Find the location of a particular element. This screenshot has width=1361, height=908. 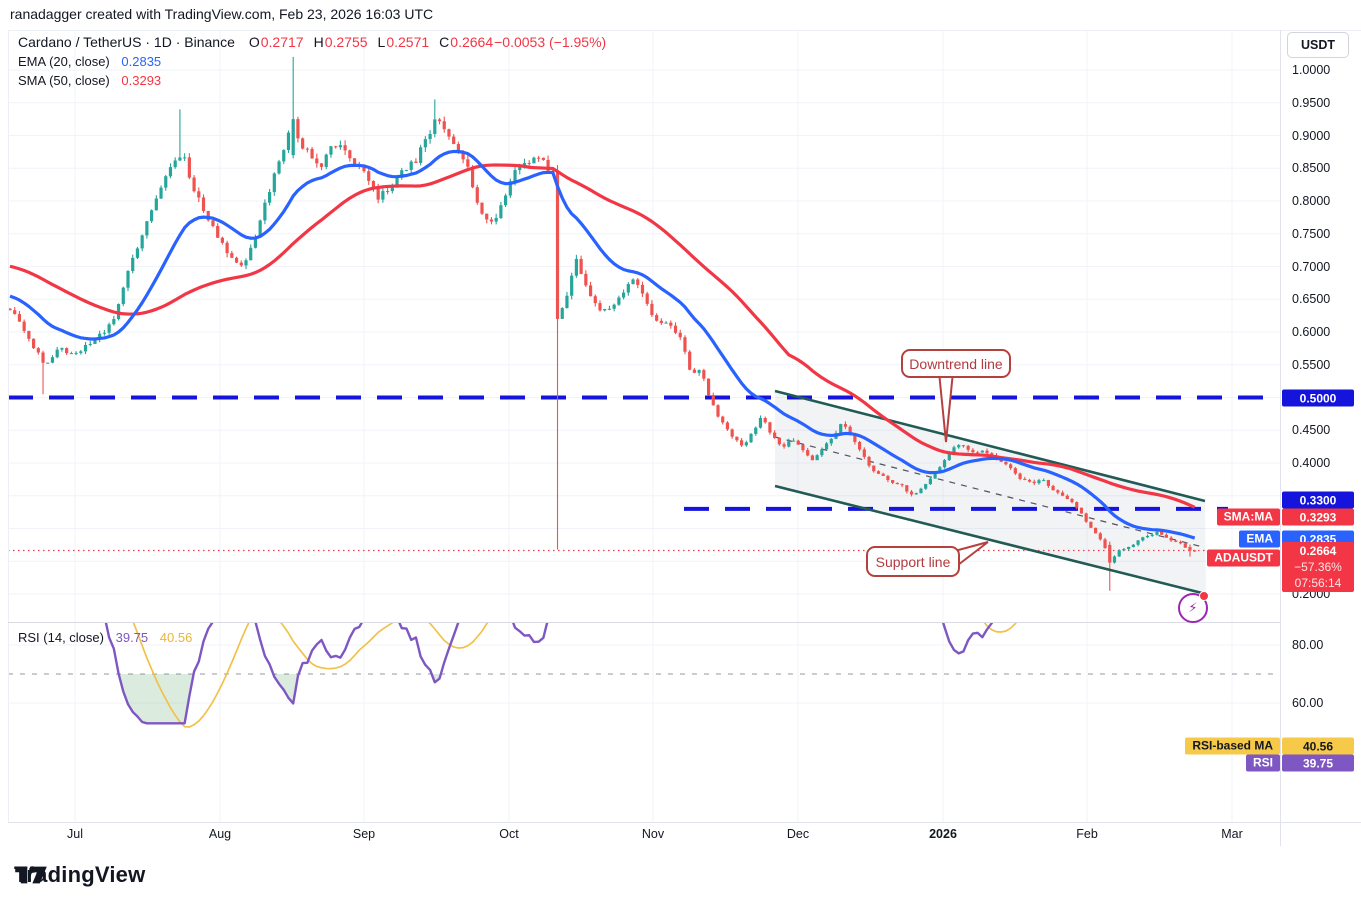

price-tick-label: 0.7500 is located at coordinates (1311, 233).